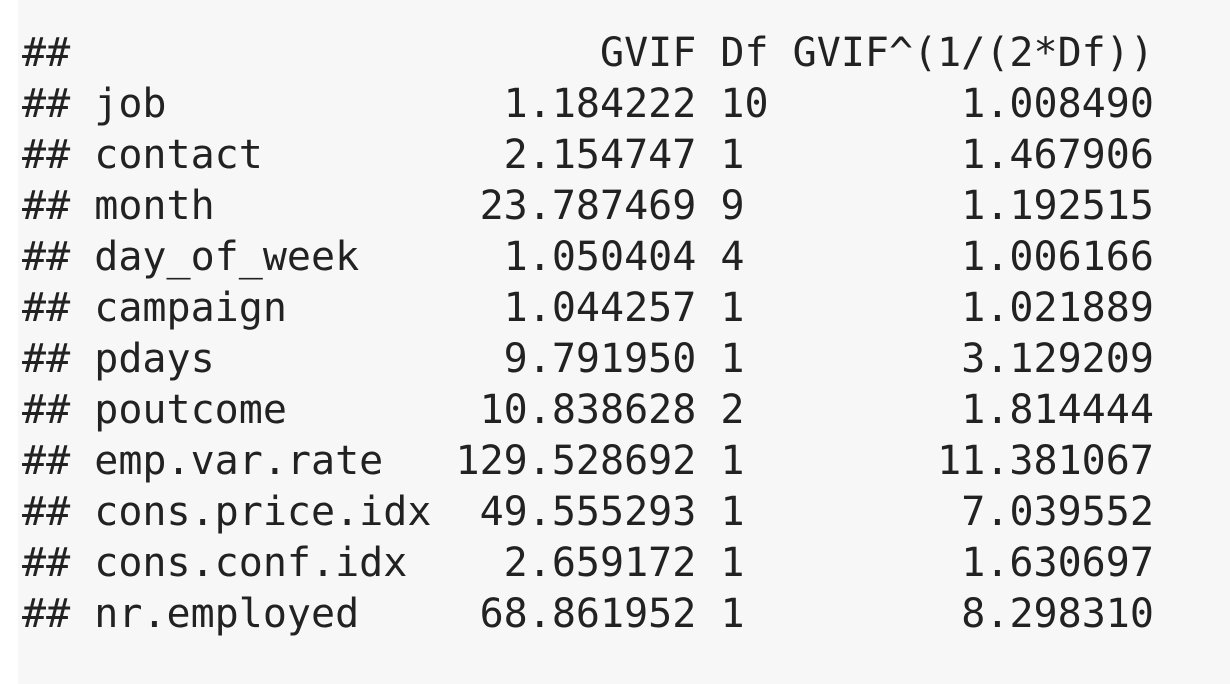 The image size is (1230, 684). I want to click on row-variable-name: job, so click(130, 104).